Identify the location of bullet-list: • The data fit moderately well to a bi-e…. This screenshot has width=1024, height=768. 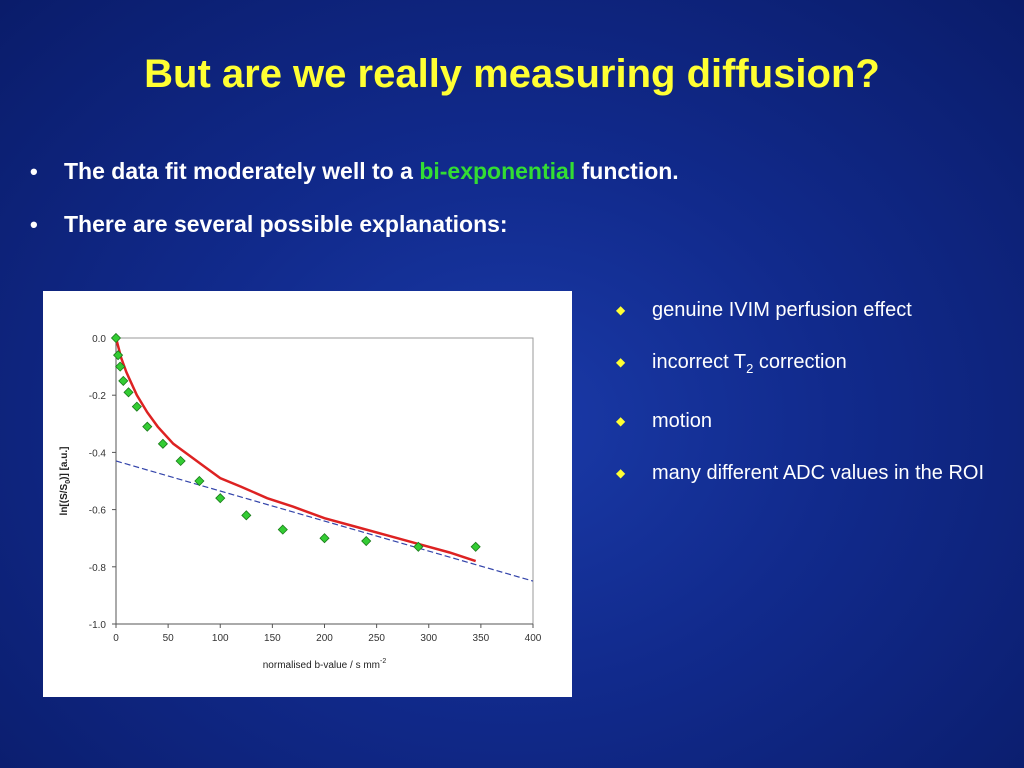
(354, 209).